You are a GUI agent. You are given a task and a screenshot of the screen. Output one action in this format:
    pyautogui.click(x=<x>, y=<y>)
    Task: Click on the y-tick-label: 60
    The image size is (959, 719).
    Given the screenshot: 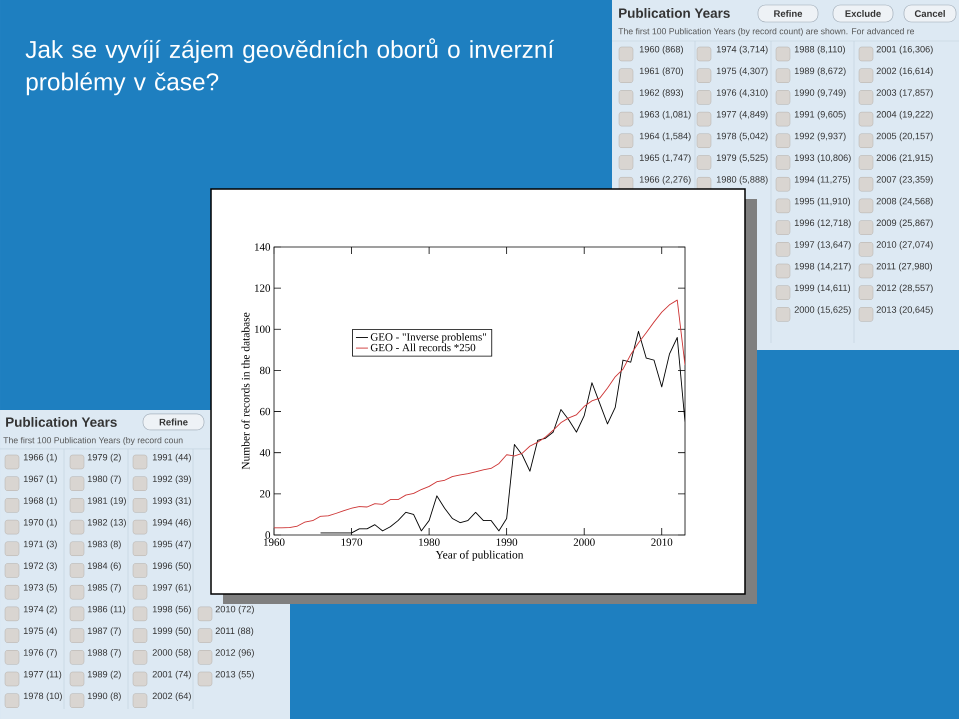 What is the action you would take?
    pyautogui.click(x=265, y=412)
    